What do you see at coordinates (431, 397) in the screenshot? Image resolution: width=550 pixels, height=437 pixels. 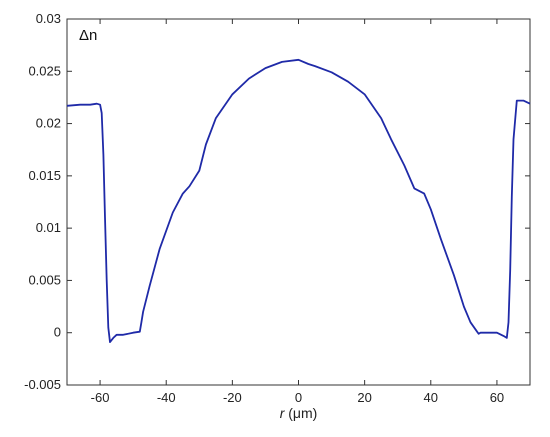 I see `x-tick-label: 40` at bounding box center [431, 397].